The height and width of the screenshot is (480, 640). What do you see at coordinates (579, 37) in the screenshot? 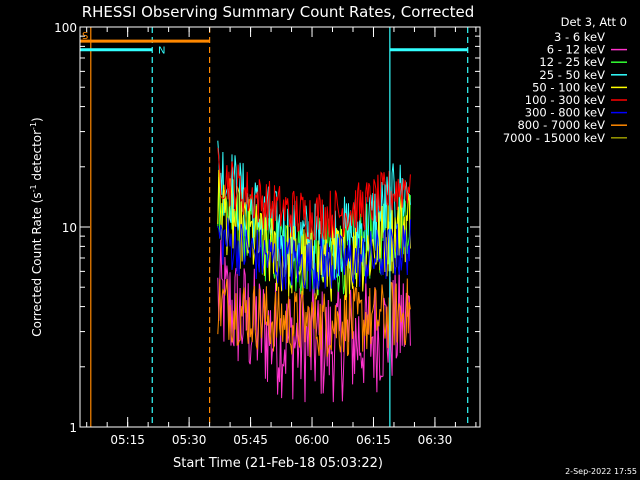
I see `legend-entry-label: 3 - 6 keV` at bounding box center [579, 37].